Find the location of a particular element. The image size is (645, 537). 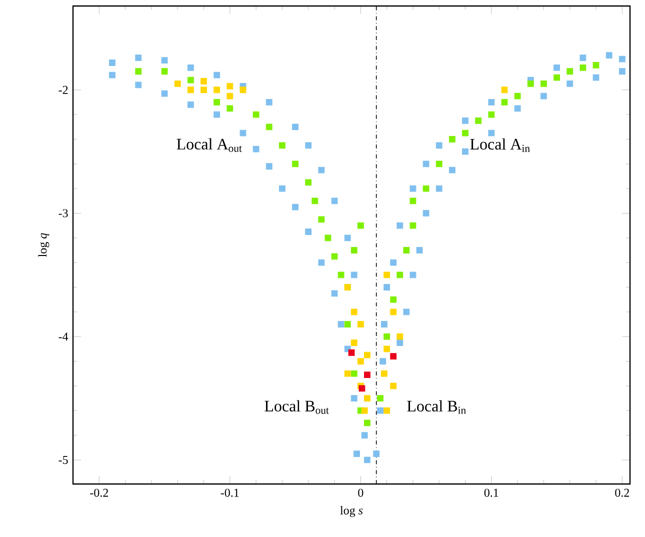

x-tick-label: 0.1 is located at coordinates (491, 492).